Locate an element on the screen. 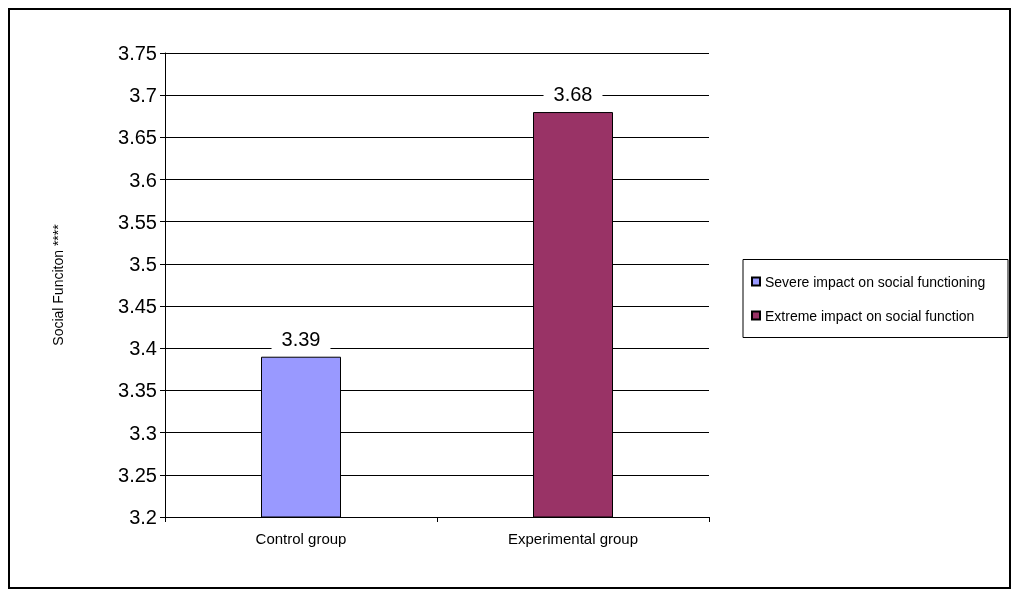 The image size is (1021, 599). legend-label: Severe impact on social functioning is located at coordinates (875, 281).